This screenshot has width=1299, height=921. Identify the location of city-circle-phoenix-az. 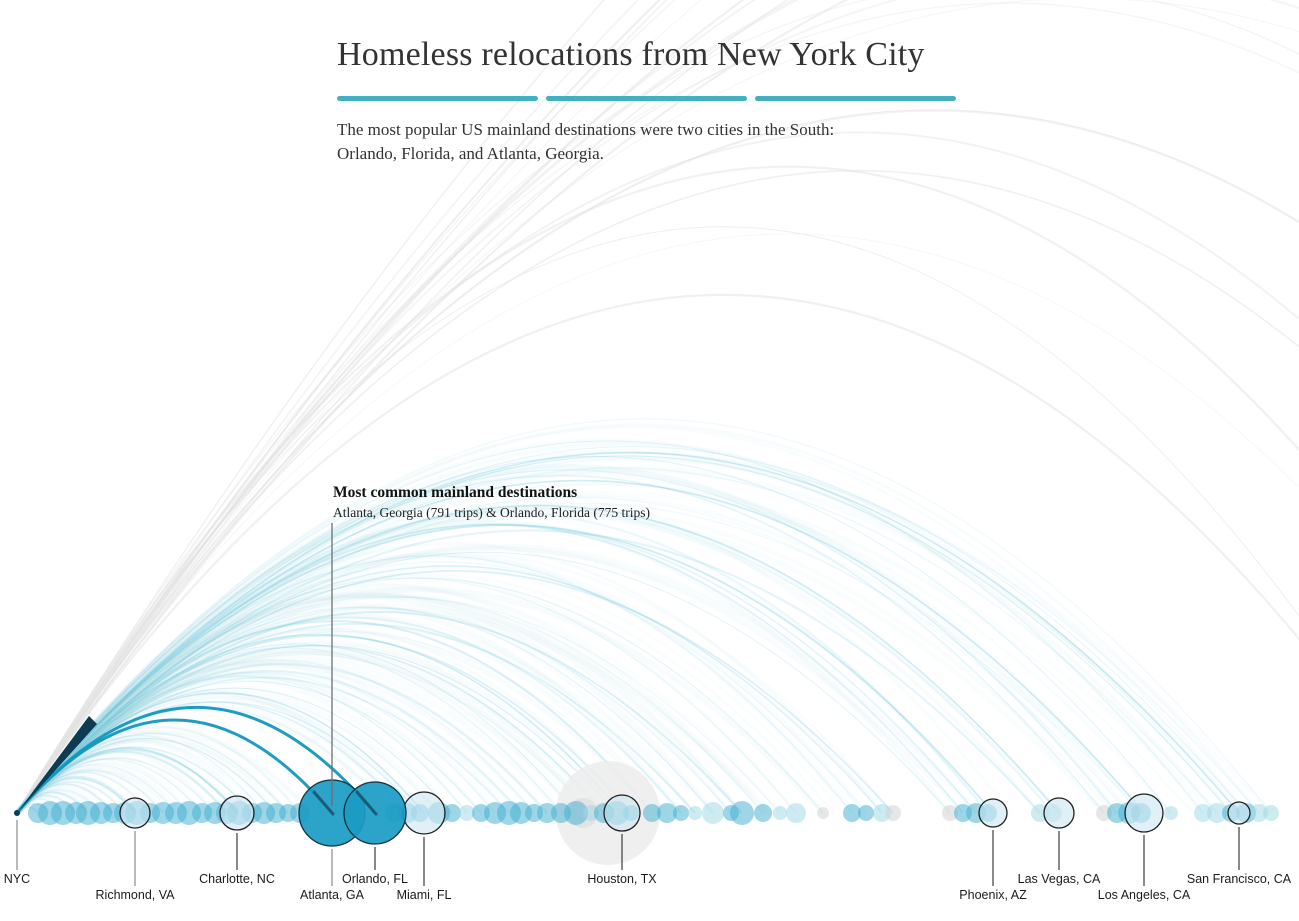
(993, 813).